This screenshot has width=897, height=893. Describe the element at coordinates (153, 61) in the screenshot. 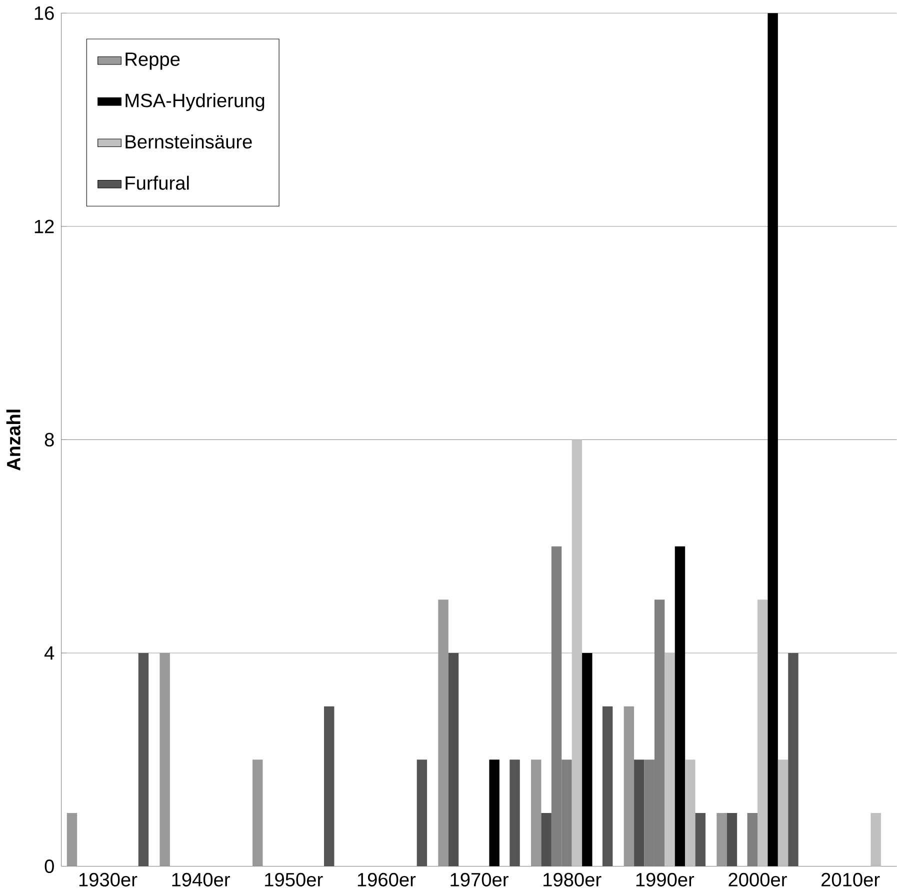

I see `legend-label: Reppe` at that location.